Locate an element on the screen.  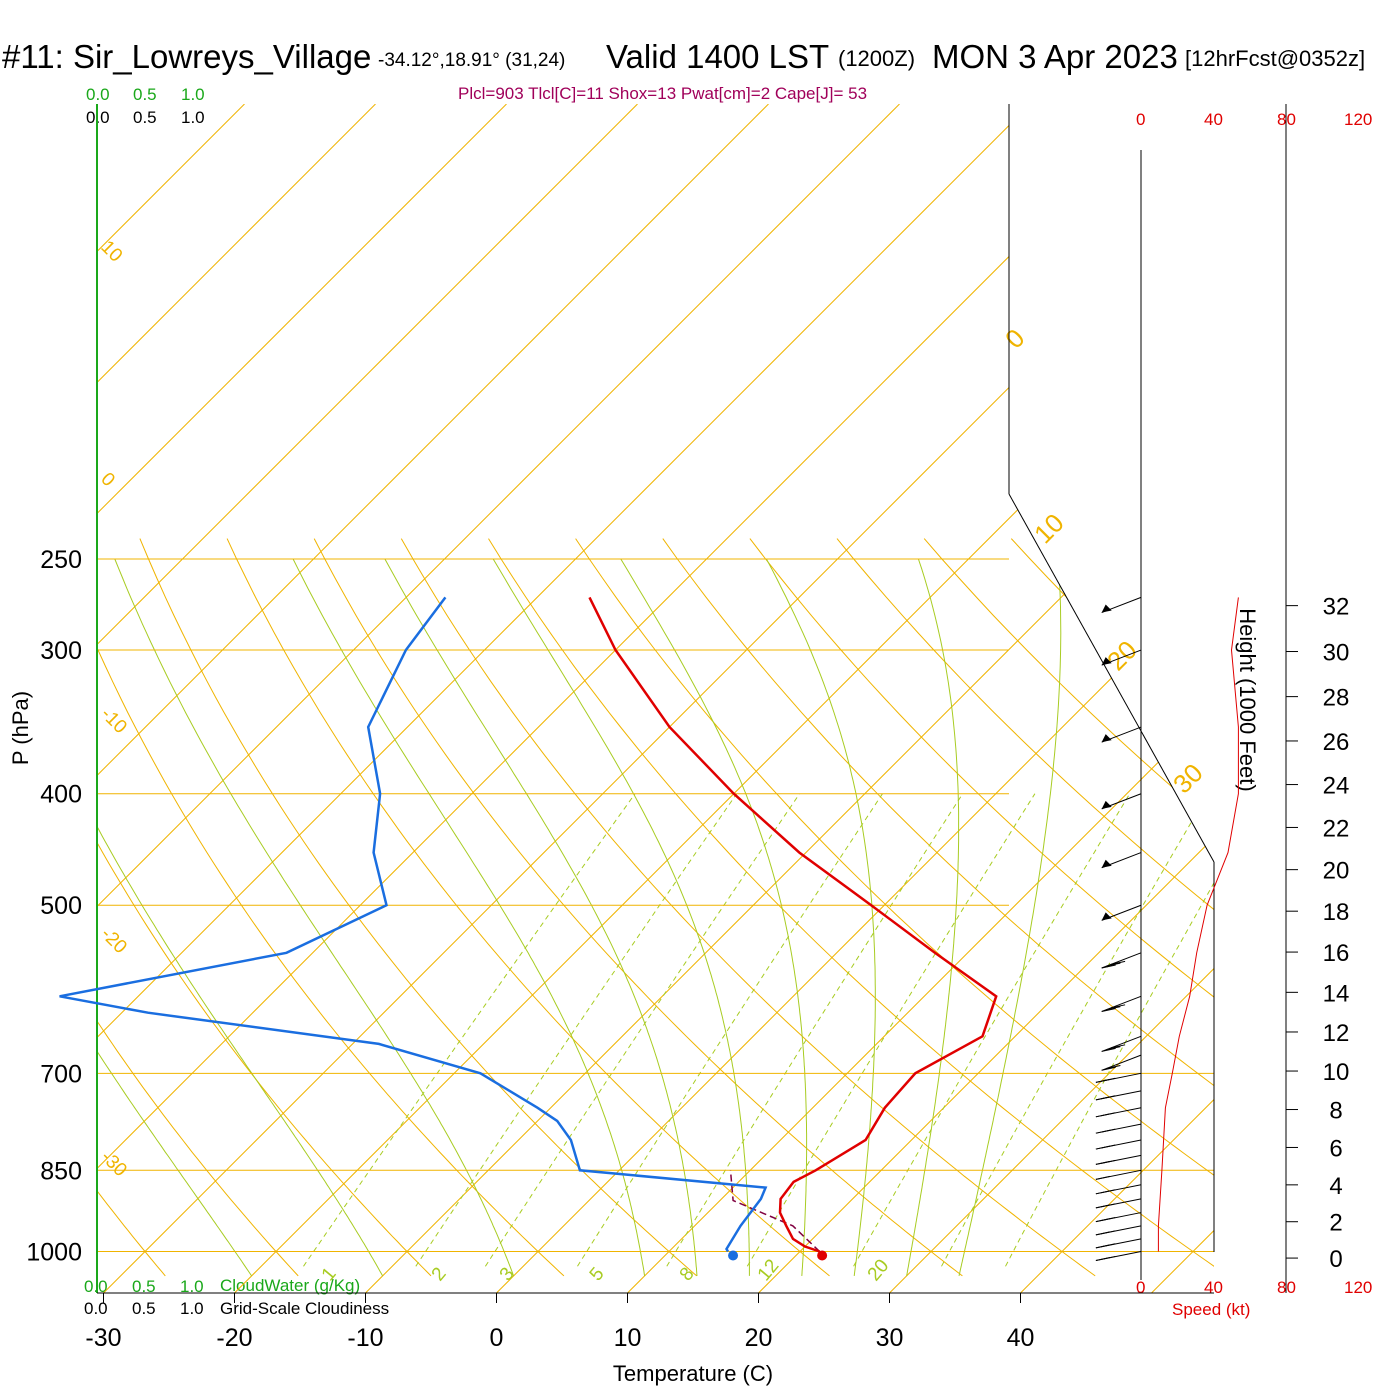
wind-panel is located at coordinates (1167, 715).